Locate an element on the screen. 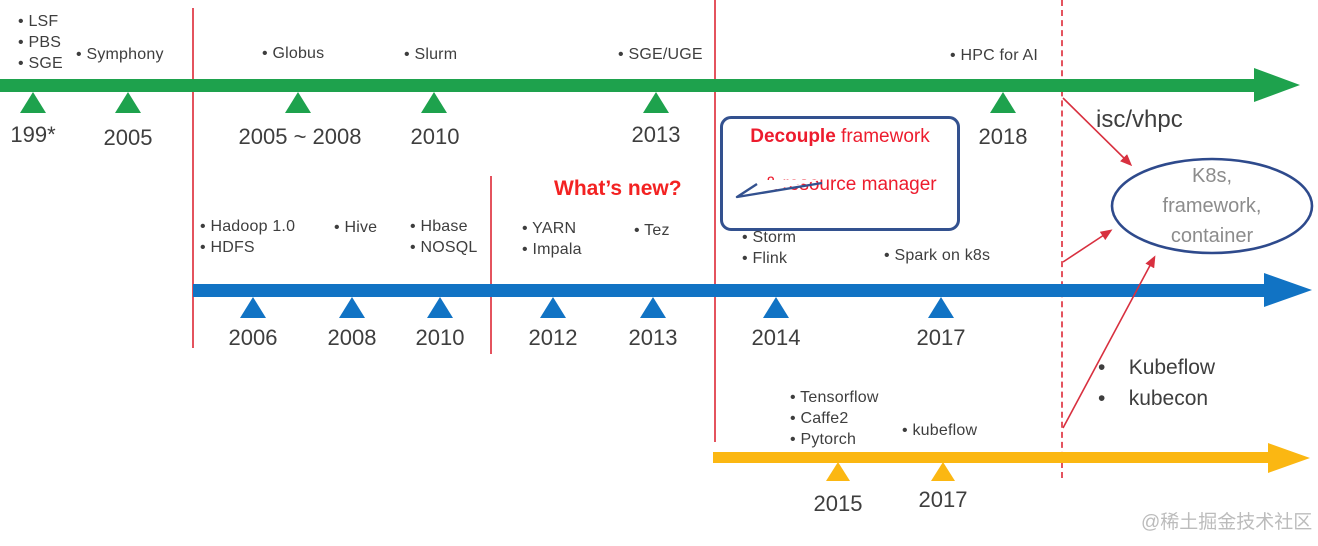 The height and width of the screenshot is (546, 1318). watermark-text: @稀土掘金技术社区 is located at coordinates (1227, 522).